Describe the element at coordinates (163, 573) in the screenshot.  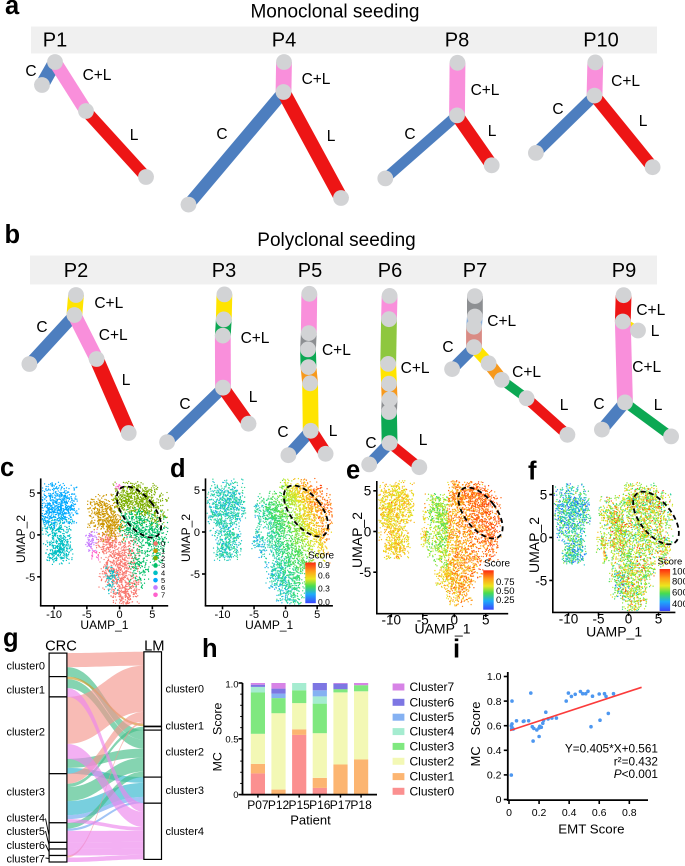
I see `svg-text: 4` at that location.